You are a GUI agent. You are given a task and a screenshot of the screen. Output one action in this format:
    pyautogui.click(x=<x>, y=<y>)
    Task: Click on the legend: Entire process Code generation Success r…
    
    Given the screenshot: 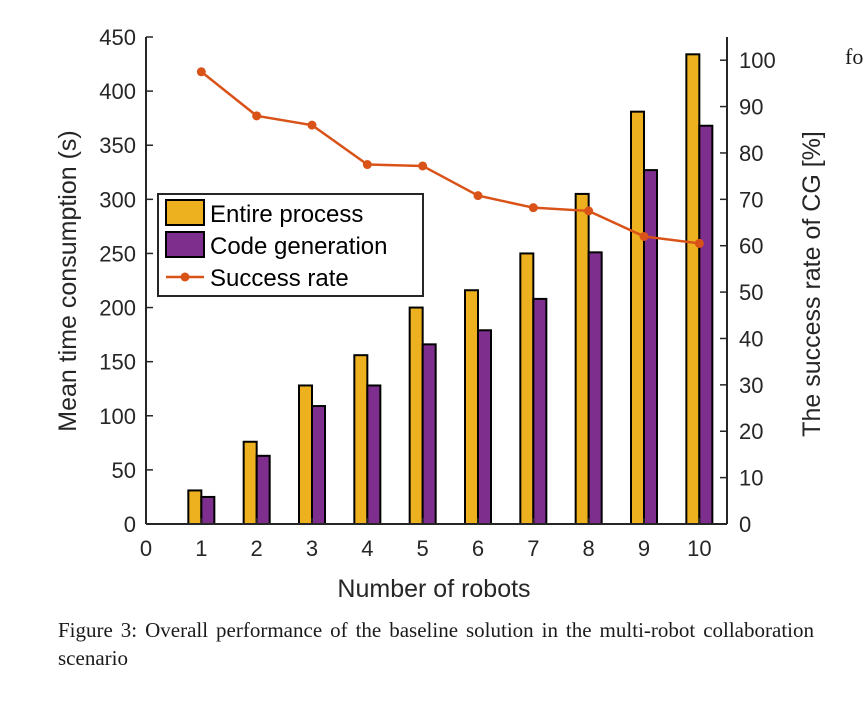 What is the action you would take?
    pyautogui.click(x=290, y=245)
    